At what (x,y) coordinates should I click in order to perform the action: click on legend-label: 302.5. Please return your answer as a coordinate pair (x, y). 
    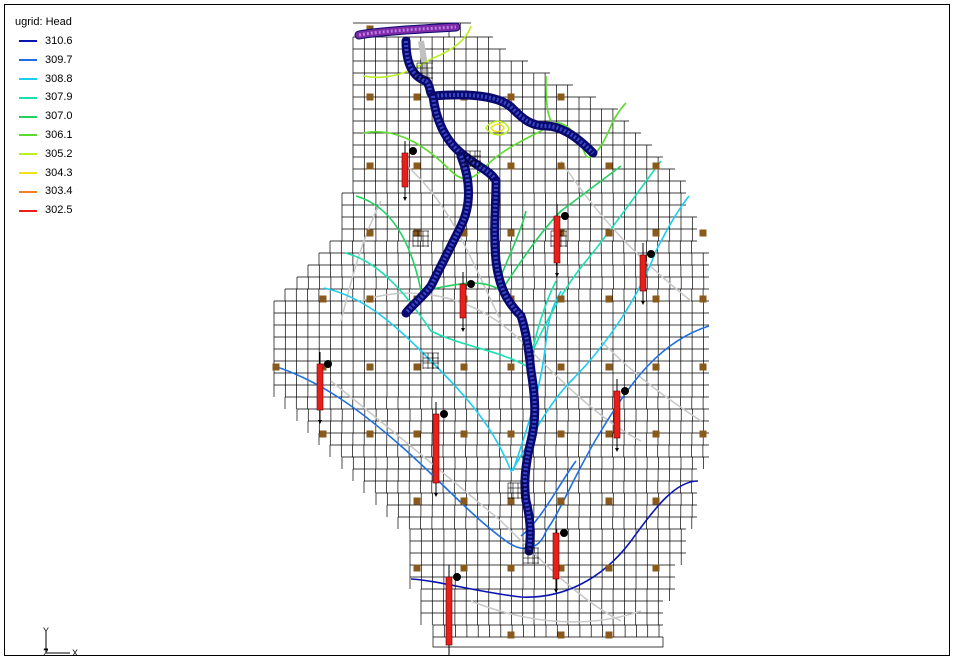
    Looking at the image, I should click on (59, 210).